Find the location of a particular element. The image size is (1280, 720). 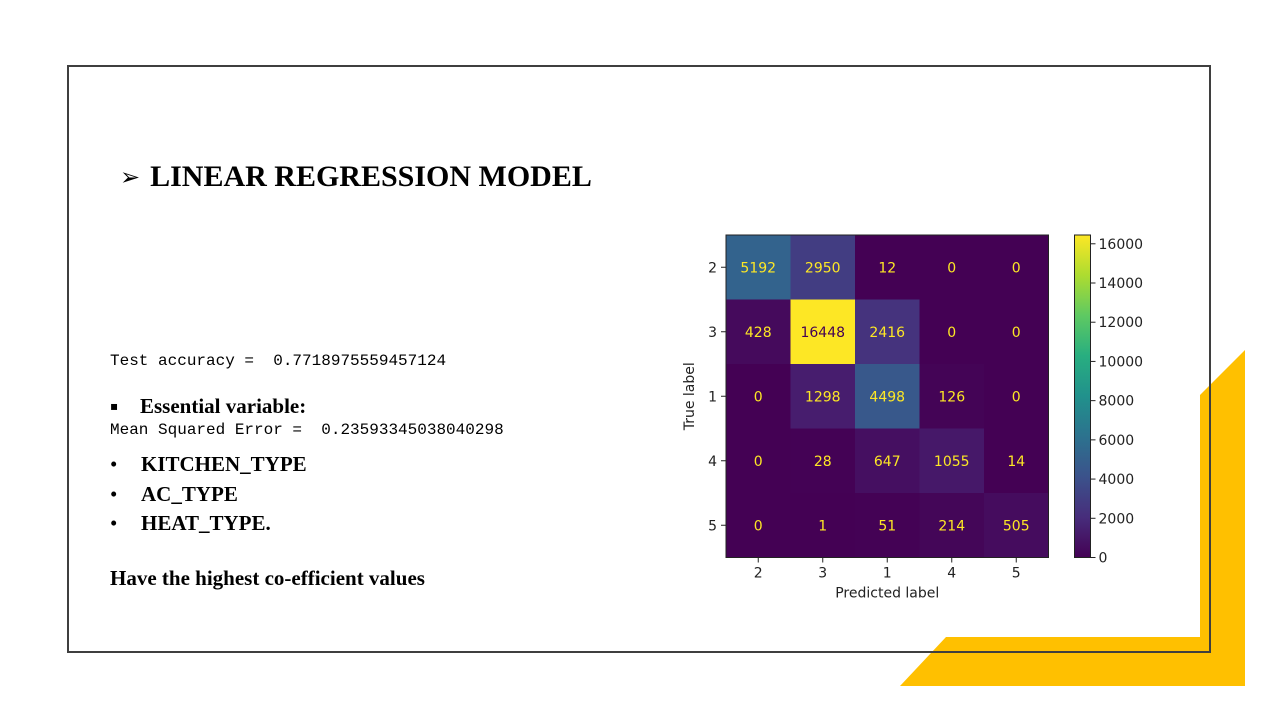

conclusion-text: Have the highest co-efficient values is located at coordinates (267, 578).